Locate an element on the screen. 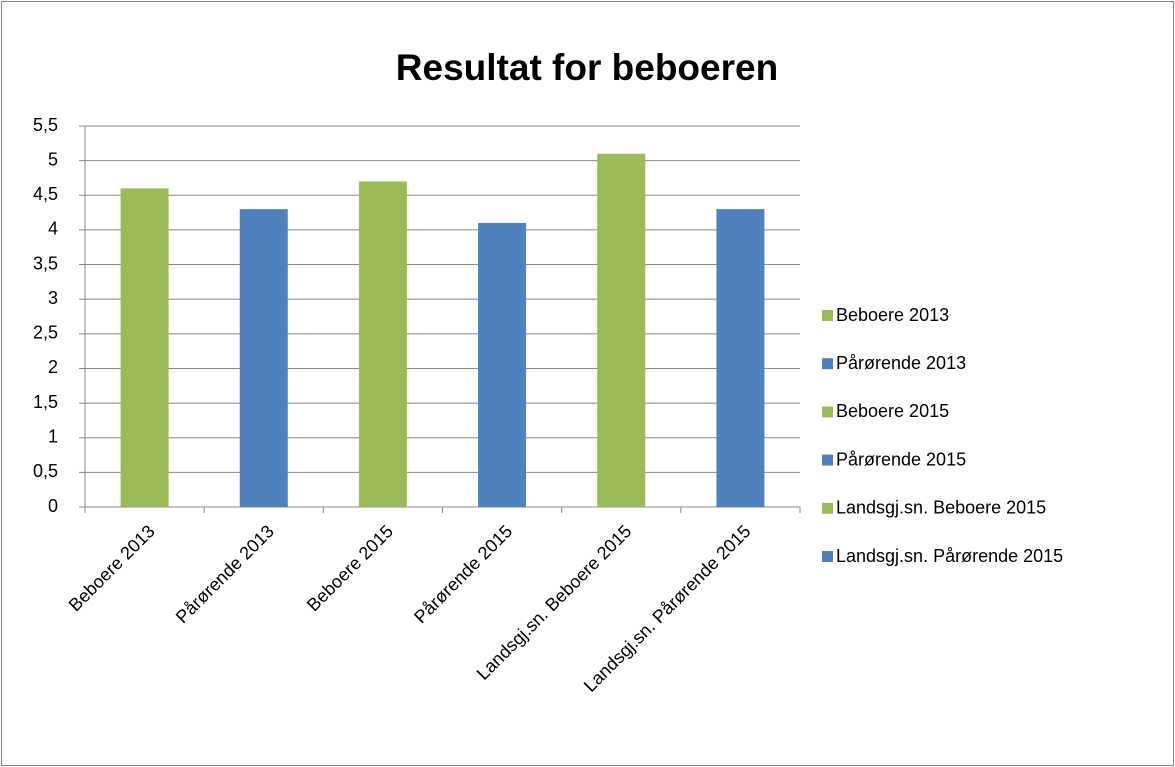 This screenshot has width=1175, height=767. legend-label: Pårørende 2013 is located at coordinates (901, 363).